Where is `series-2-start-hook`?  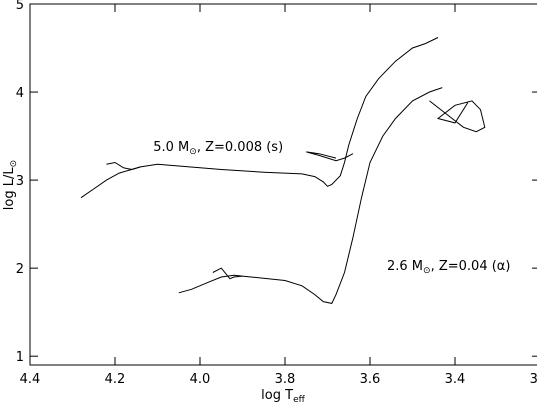 series-2-start-hook is located at coordinates (227, 273).